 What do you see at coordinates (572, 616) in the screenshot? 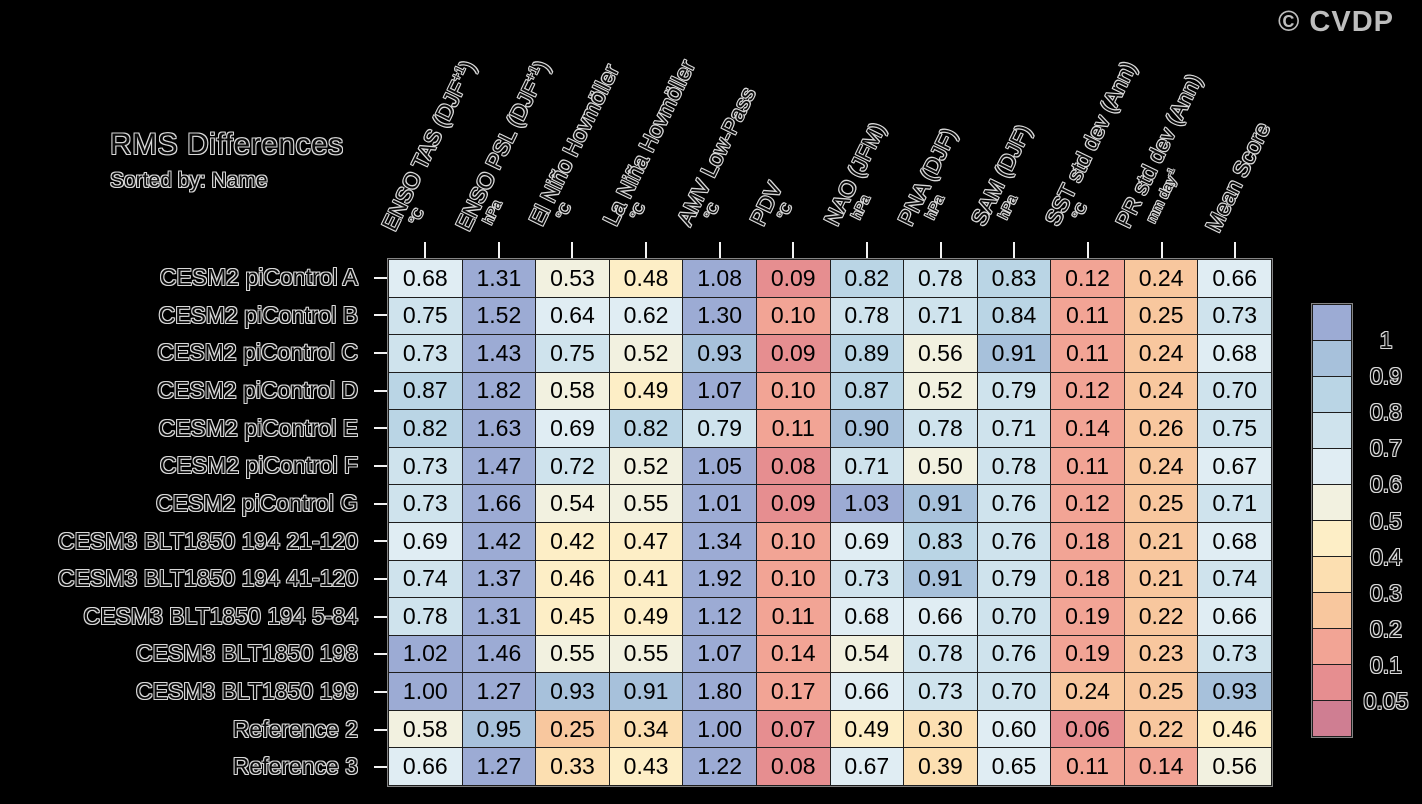
I see `heatmap-cell: 0.45` at bounding box center [572, 616].